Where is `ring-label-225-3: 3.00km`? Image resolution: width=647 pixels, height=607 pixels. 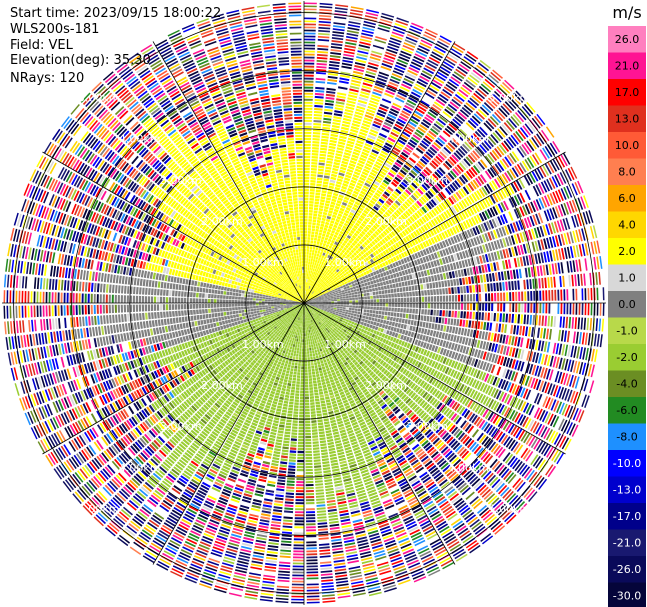
ring-label-225-3: 3.00km is located at coordinates (181, 426).